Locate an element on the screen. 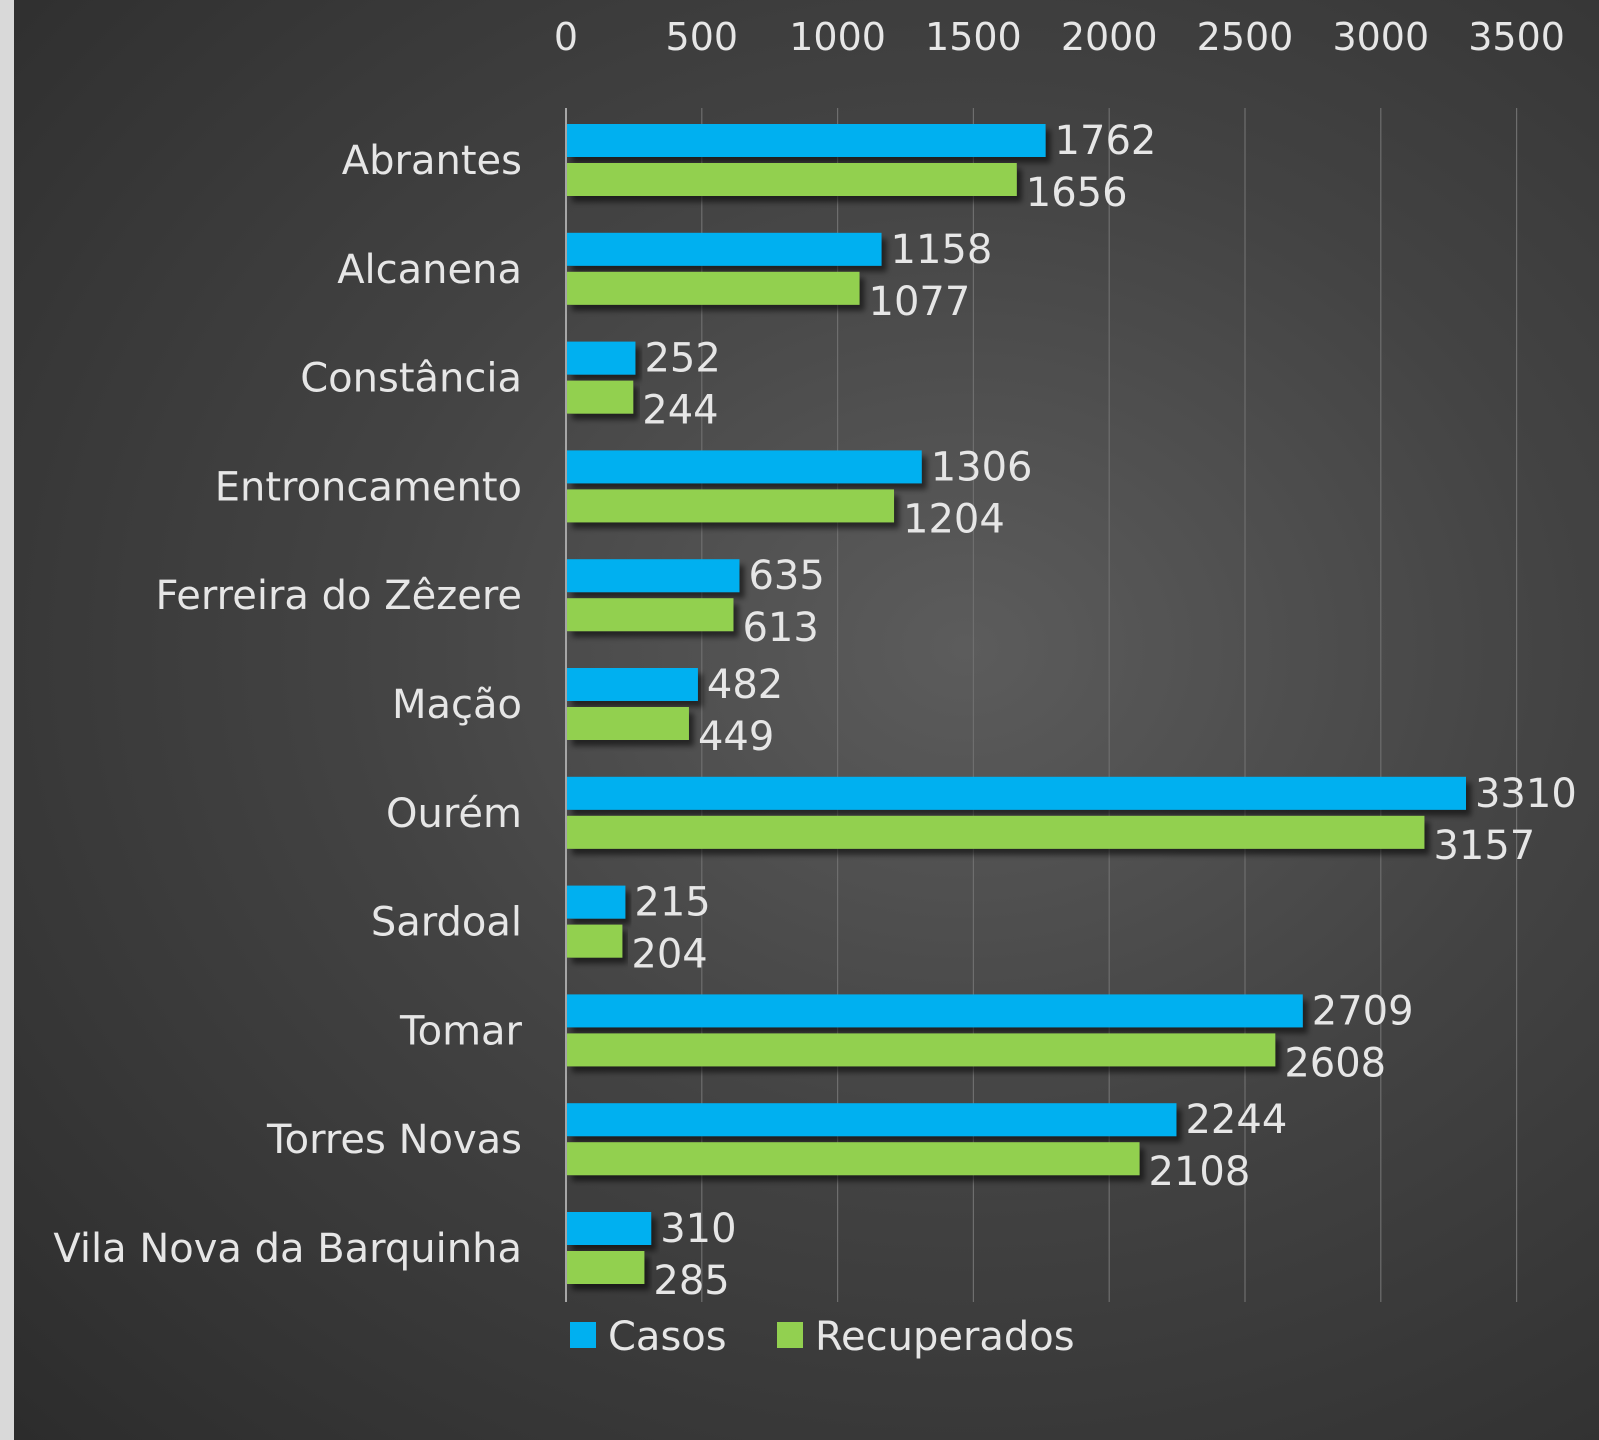 The height and width of the screenshot is (1440, 1599). data-label-casos: 1158 is located at coordinates (942, 250).